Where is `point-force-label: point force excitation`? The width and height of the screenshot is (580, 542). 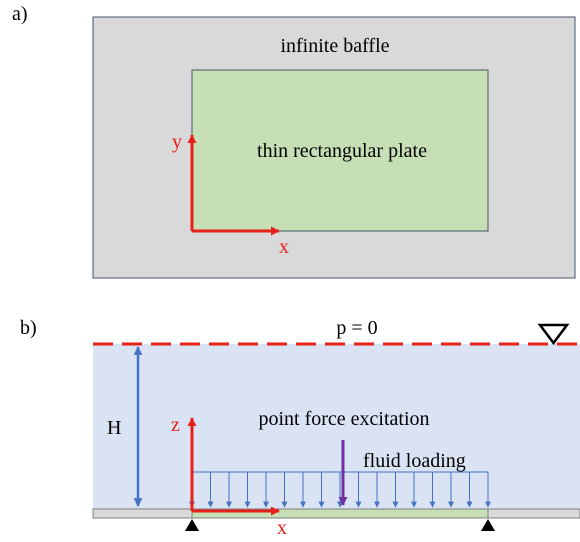 point-force-label: point force excitation is located at coordinates (343, 419).